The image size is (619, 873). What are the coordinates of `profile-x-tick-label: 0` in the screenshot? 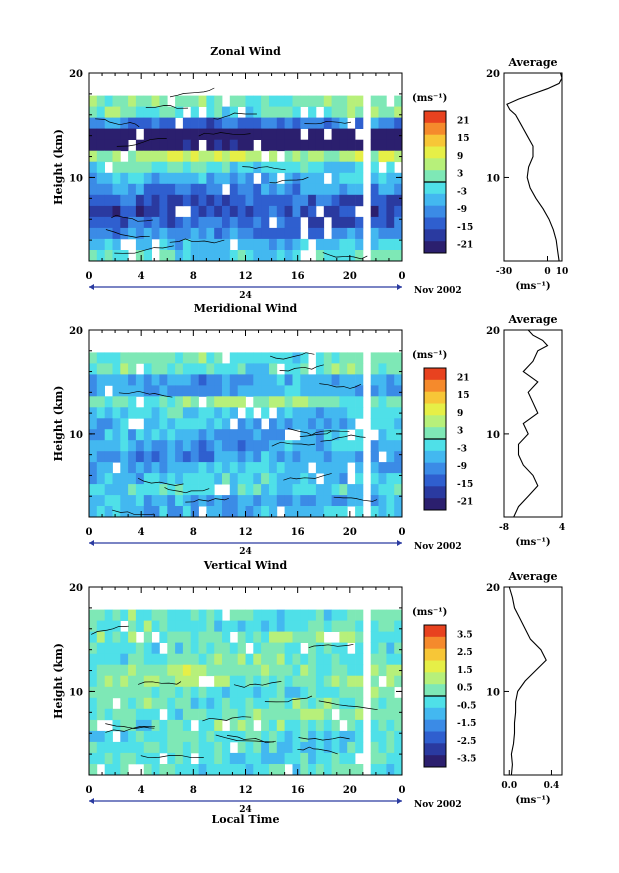 It's located at (547, 272).